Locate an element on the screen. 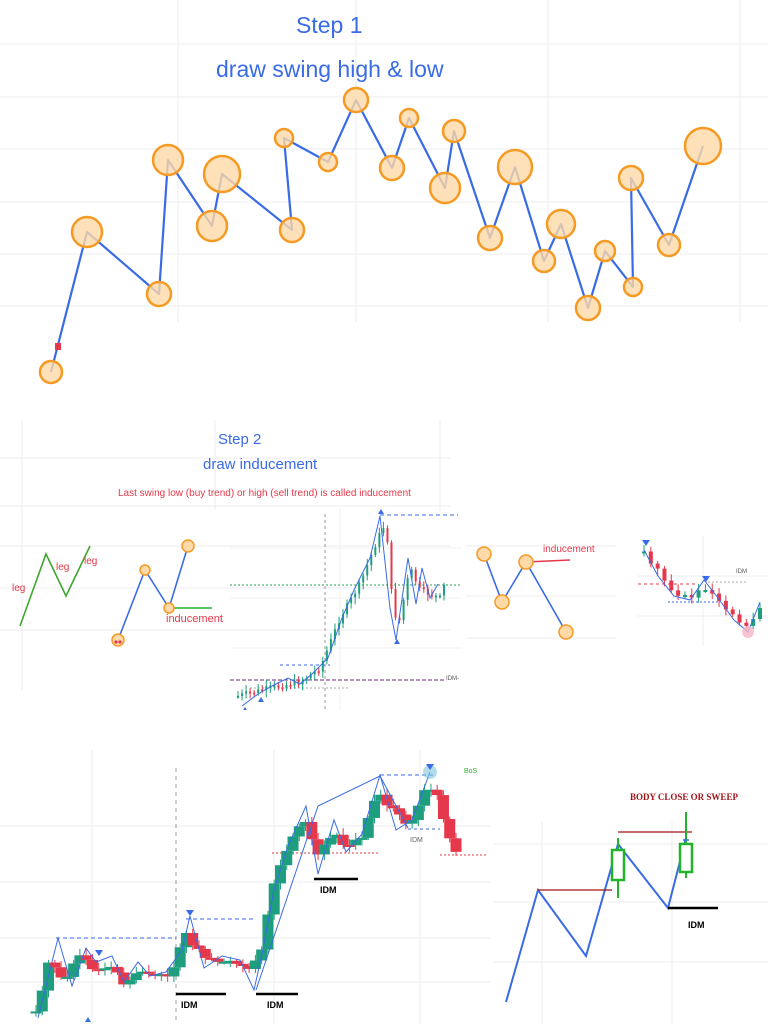 The height and width of the screenshot is (1024, 768). bos-label: BoS is located at coordinates (471, 771).